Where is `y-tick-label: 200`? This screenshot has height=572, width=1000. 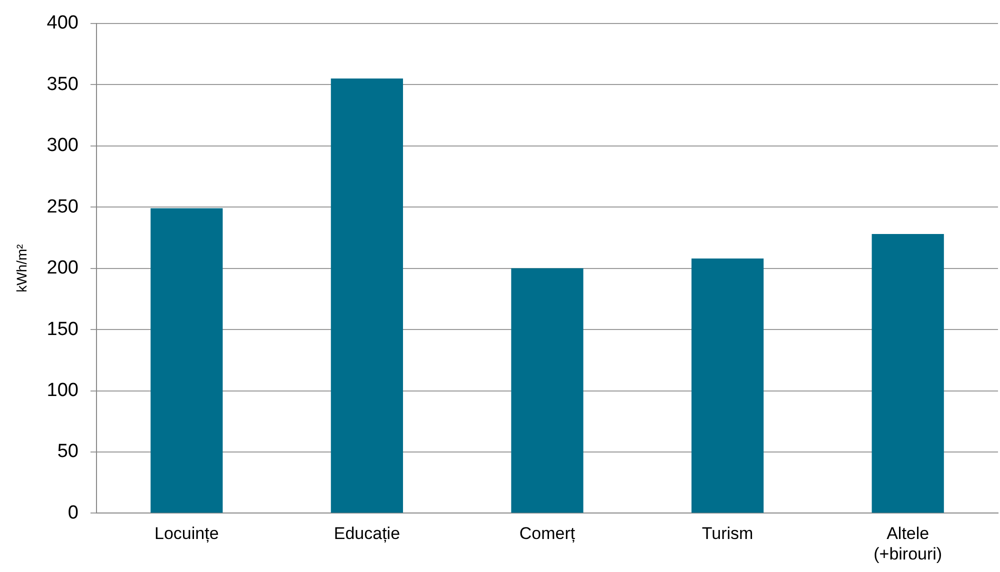
y-tick-label: 200 is located at coordinates (62, 268).